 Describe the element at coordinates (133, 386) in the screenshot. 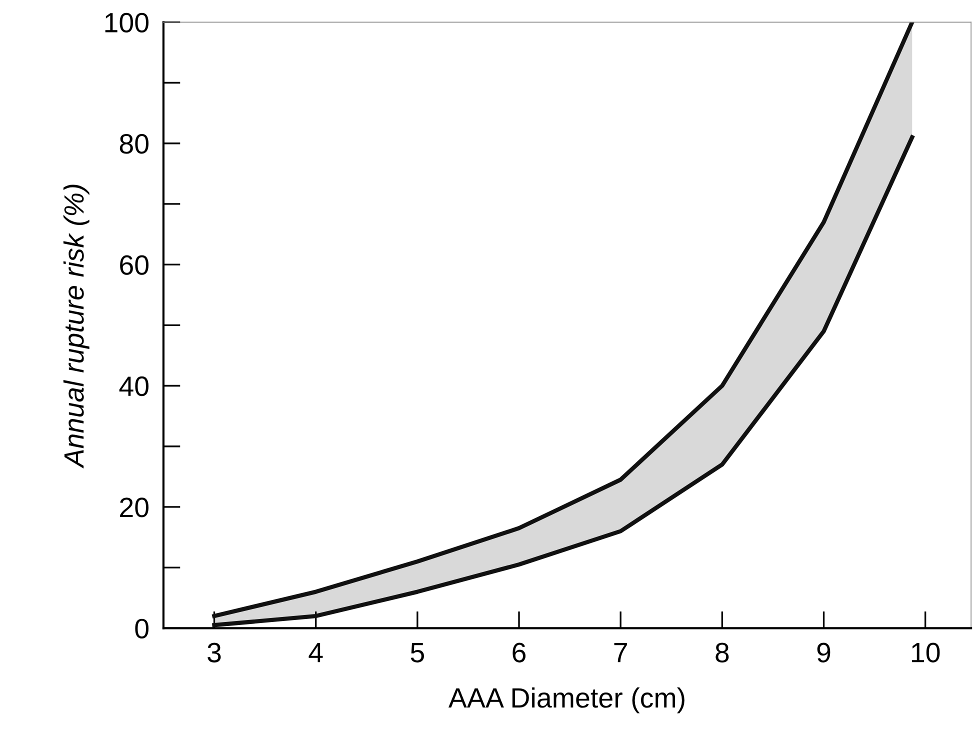

I see `y-tick-label: 40` at that location.